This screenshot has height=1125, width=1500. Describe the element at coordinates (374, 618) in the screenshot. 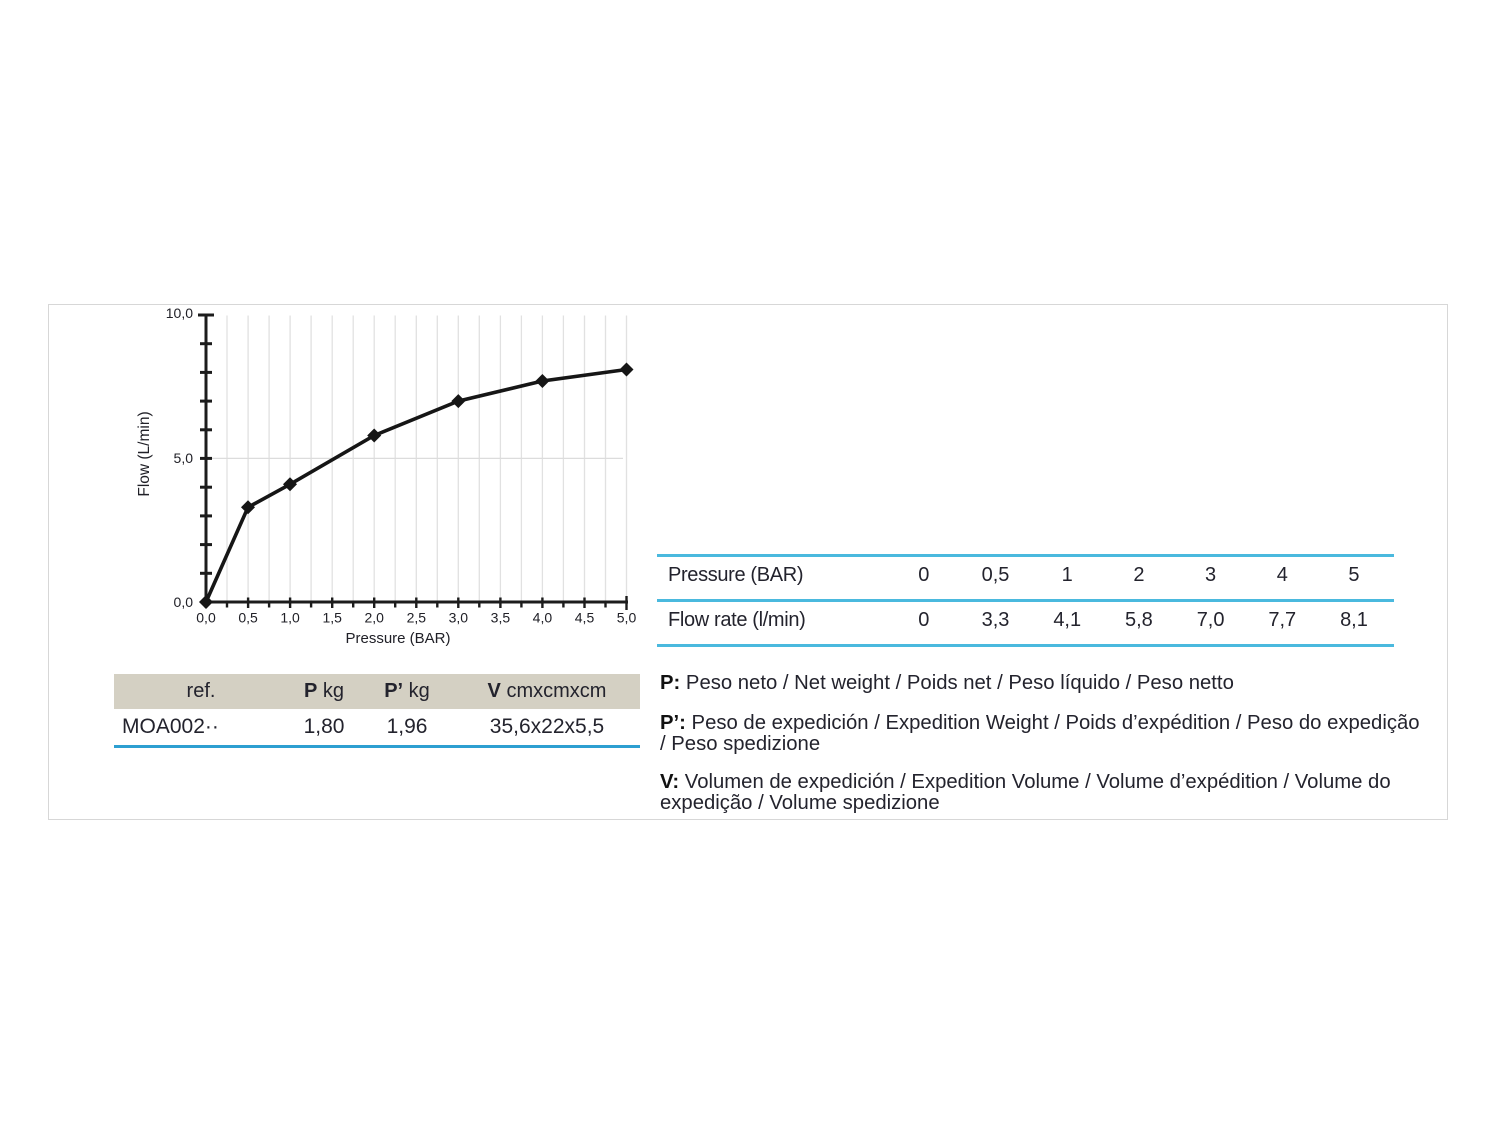

I see `svg-text: 2,0` at that location.